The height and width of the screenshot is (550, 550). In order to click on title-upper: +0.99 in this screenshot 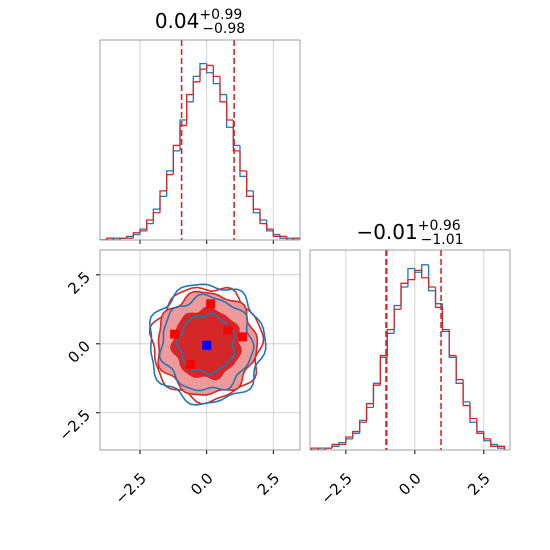, I will do `click(220, 15)`.